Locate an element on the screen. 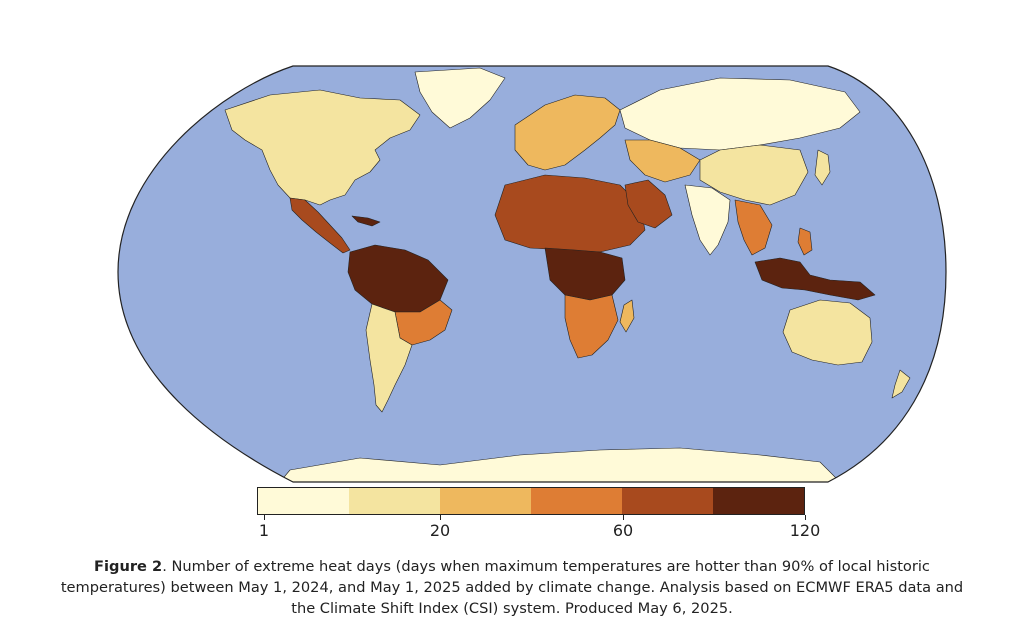 This screenshot has width=1024, height=642. sahara-sahel is located at coordinates (570, 213).